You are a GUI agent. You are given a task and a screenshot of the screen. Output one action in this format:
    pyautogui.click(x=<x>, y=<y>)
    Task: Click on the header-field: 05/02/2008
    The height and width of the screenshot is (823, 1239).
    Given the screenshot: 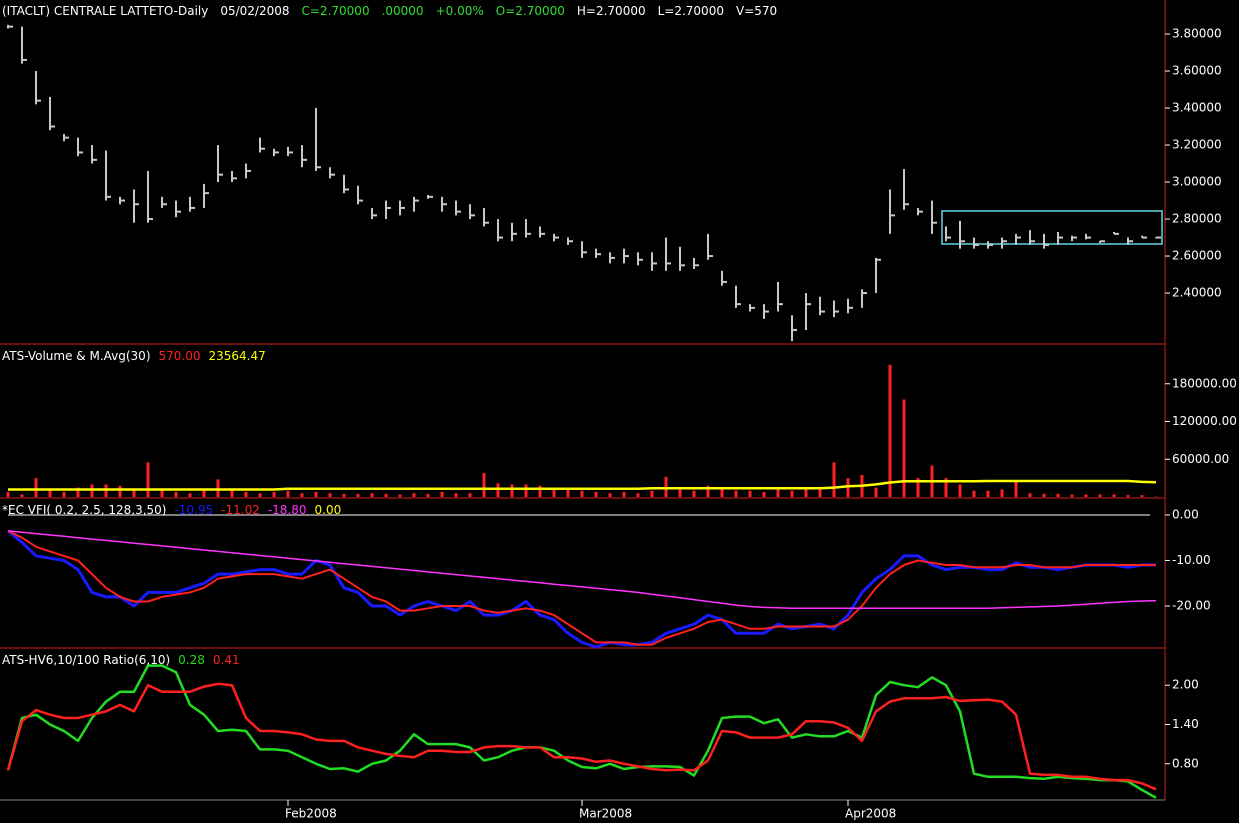 What is the action you would take?
    pyautogui.click(x=254, y=11)
    